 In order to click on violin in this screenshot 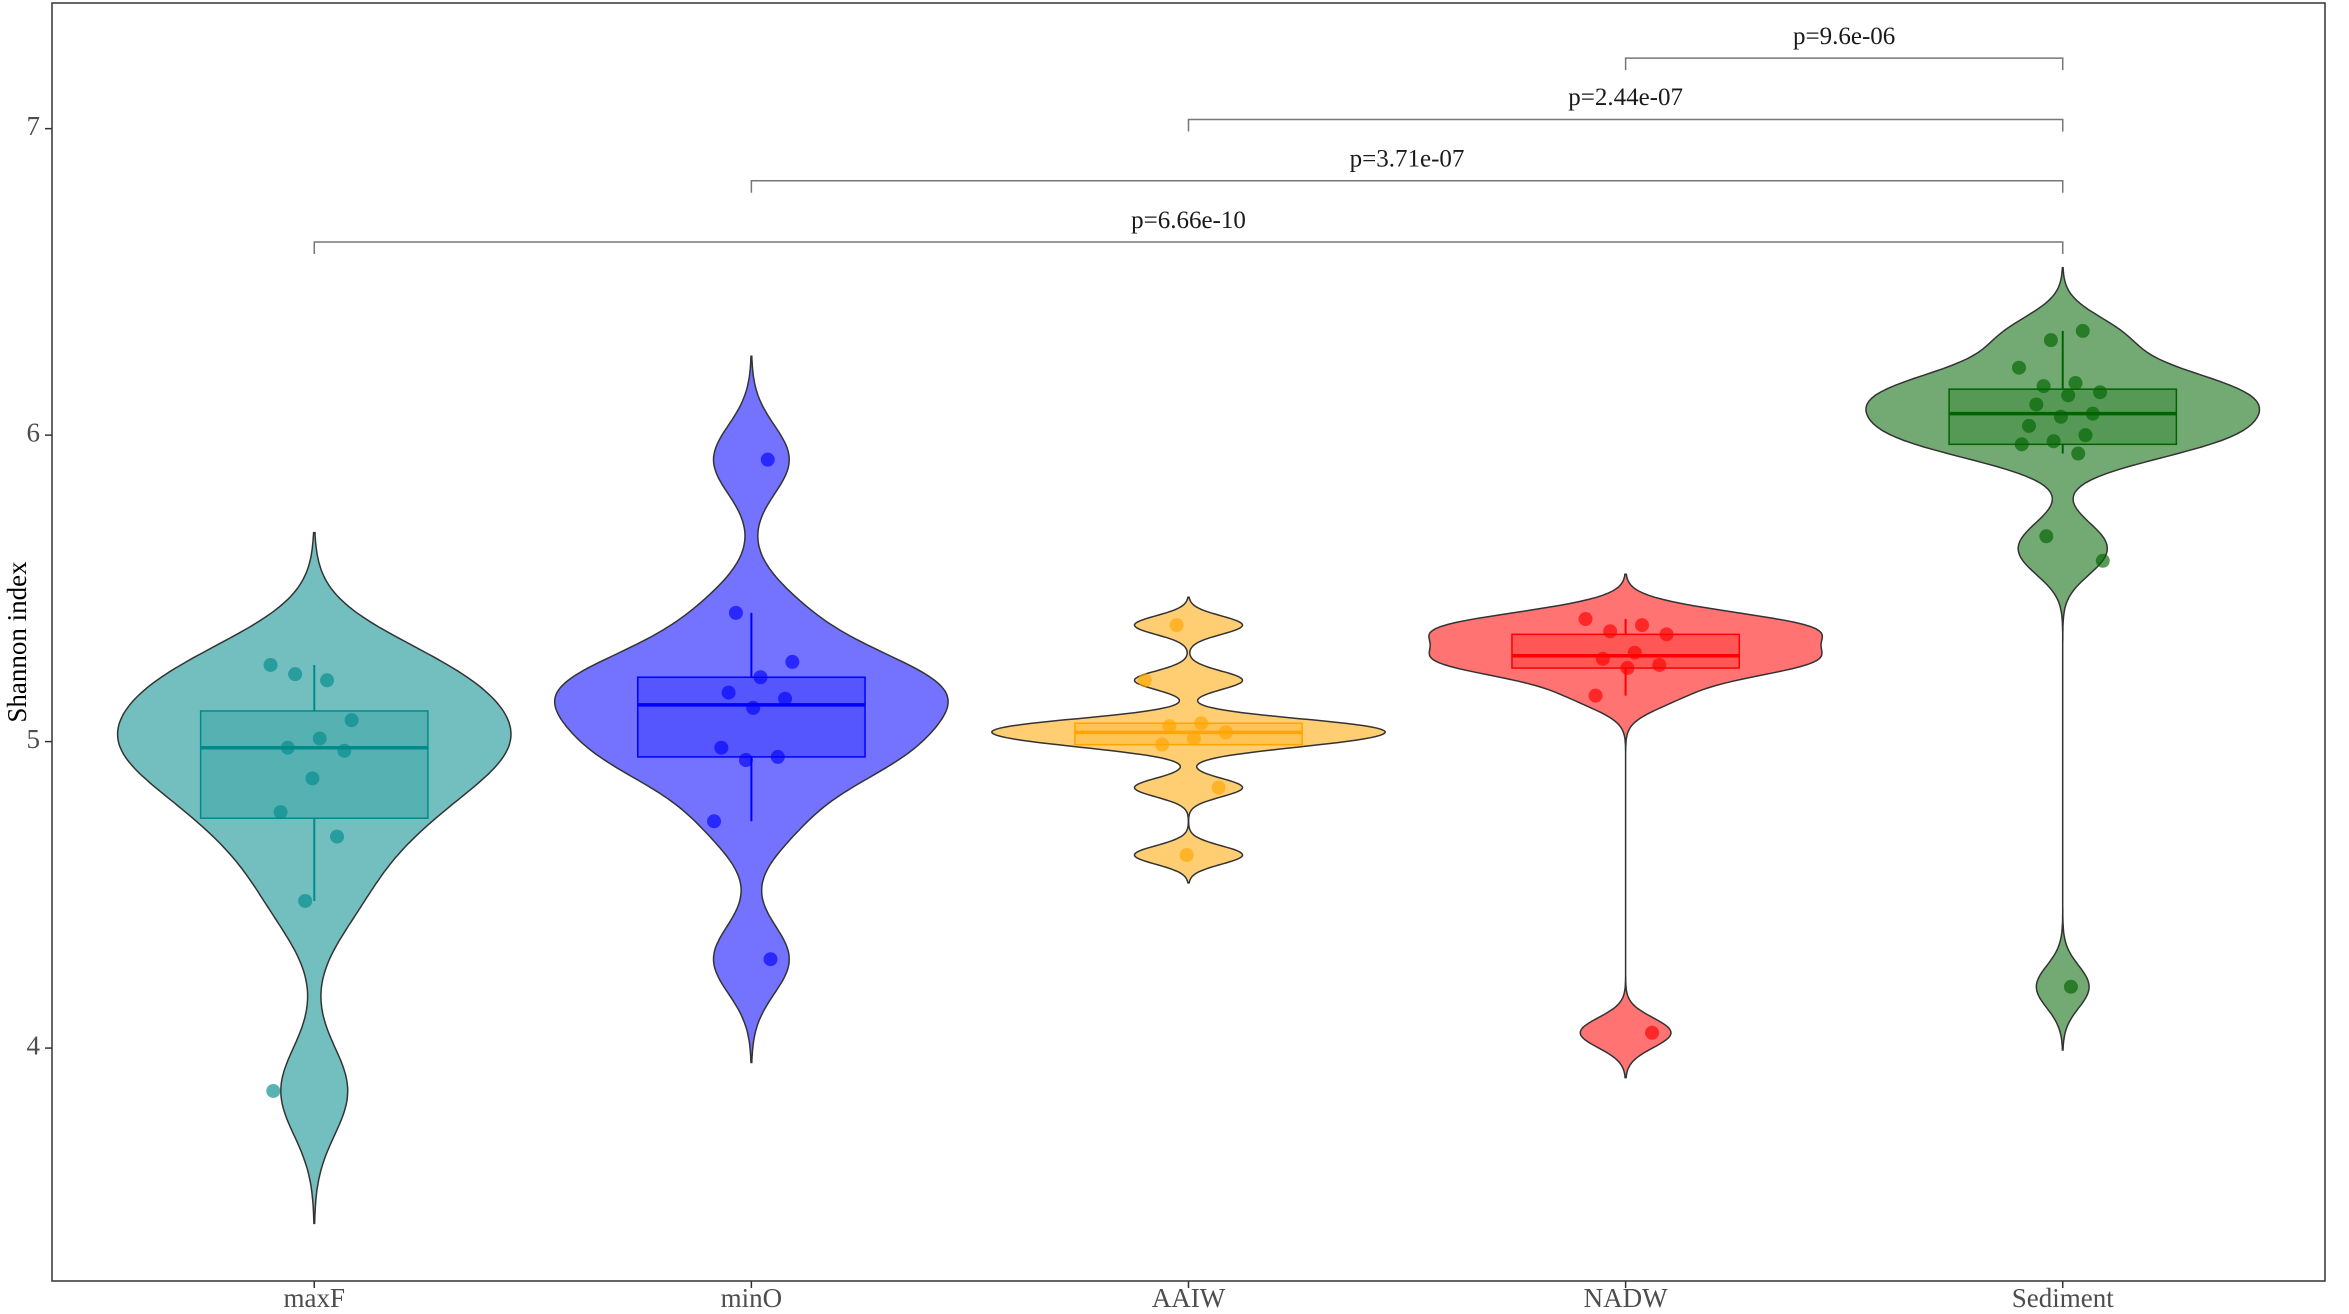, I will do `click(2063, 658)`.